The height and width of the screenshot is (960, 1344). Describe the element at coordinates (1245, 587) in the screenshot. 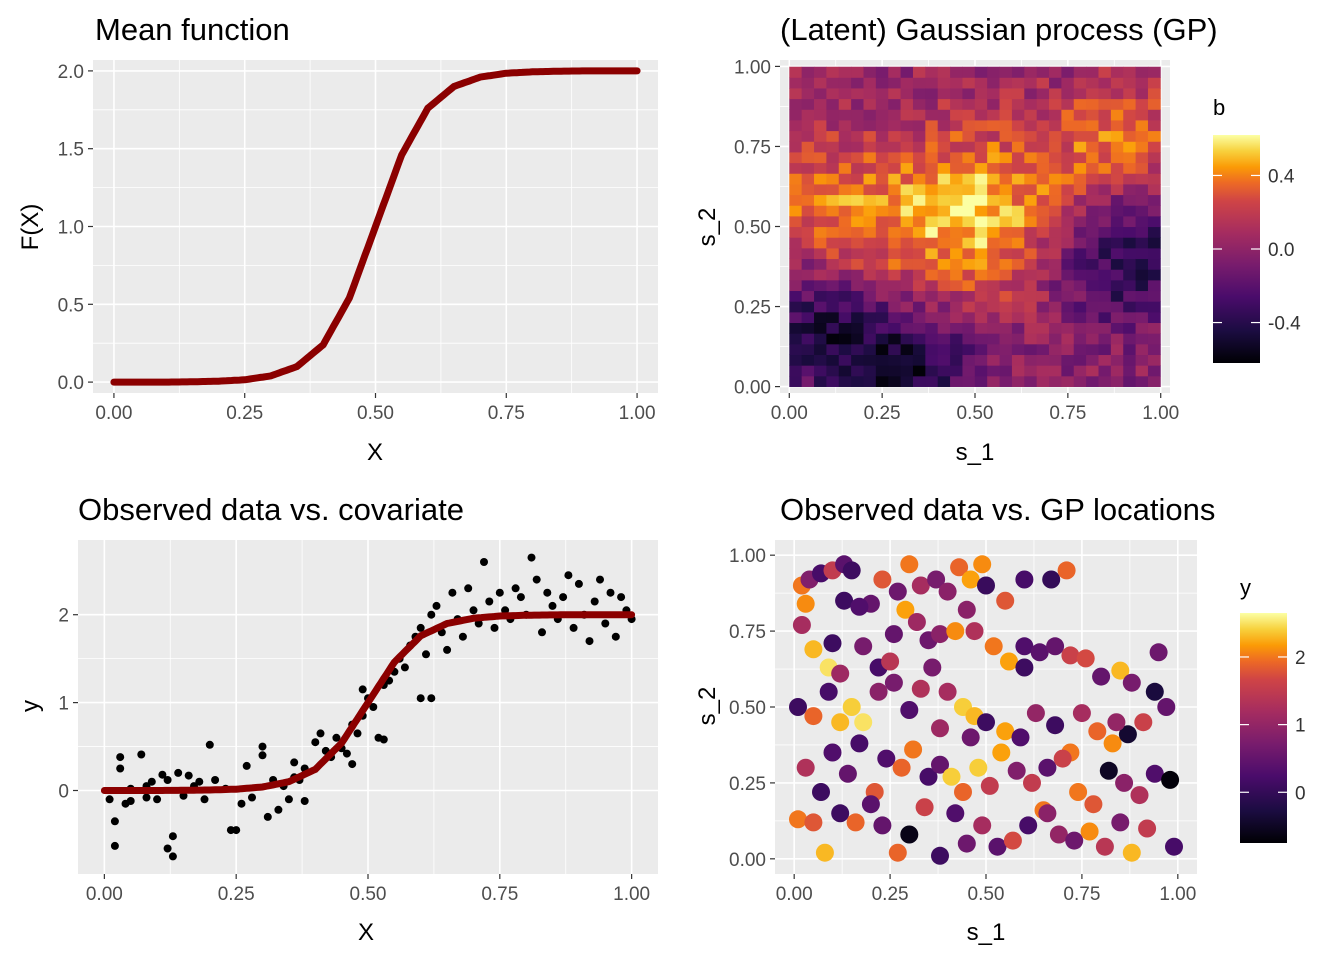

I see `legend-title: y` at that location.